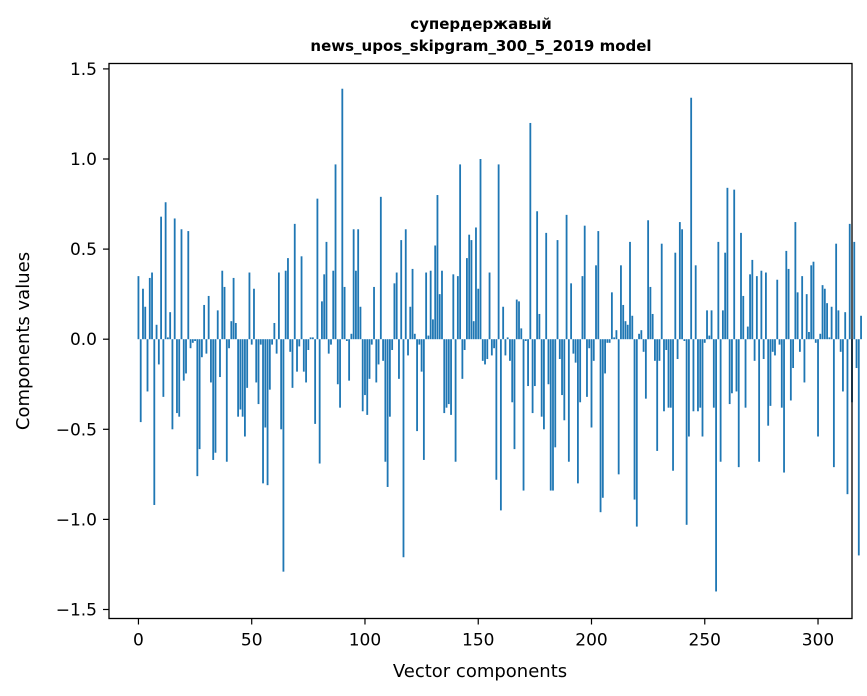 This screenshot has width=867, height=696. I want to click on y-tick-label: 0.0, so click(83, 340).